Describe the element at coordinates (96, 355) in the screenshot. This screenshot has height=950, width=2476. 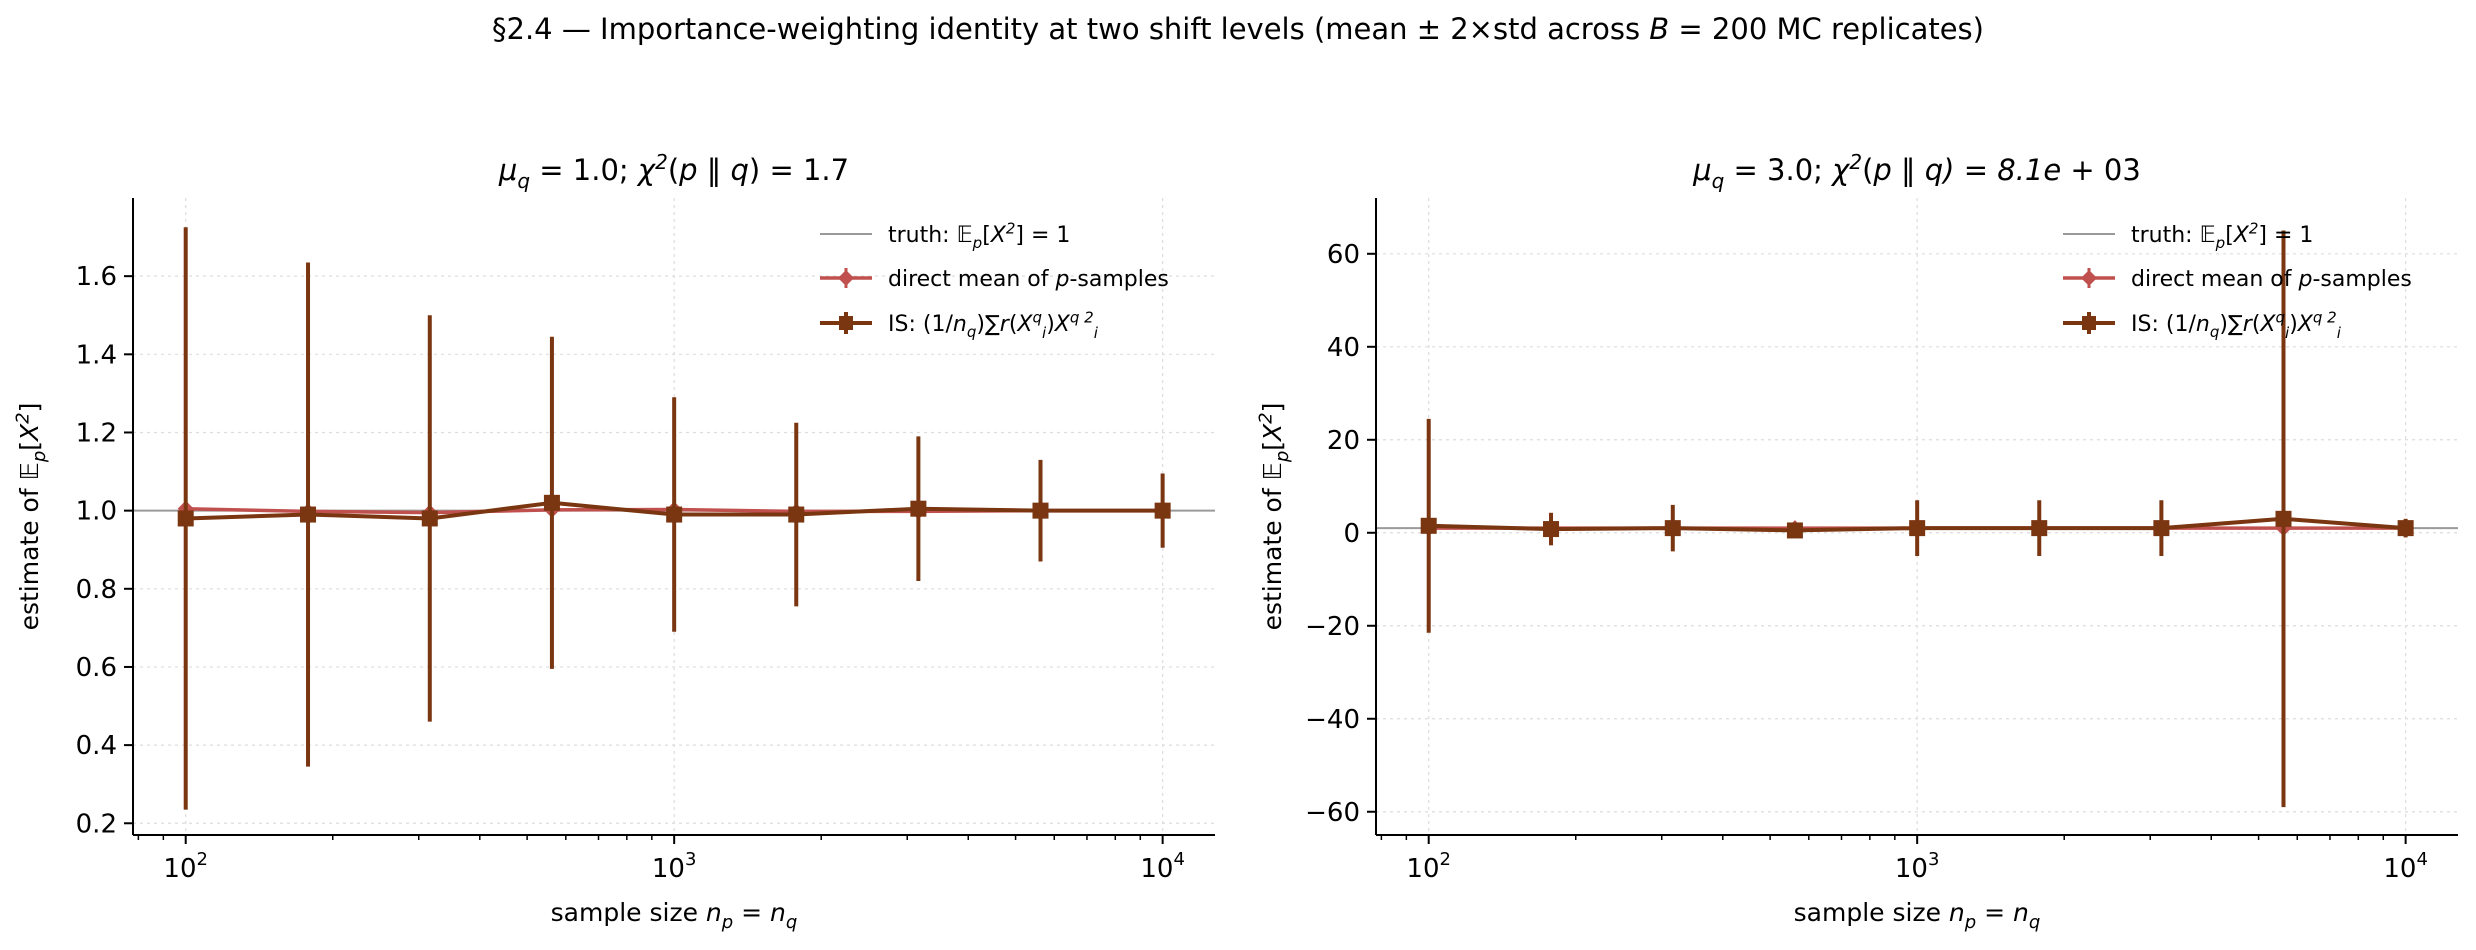
I see `y-tick-label: 1.4` at that location.